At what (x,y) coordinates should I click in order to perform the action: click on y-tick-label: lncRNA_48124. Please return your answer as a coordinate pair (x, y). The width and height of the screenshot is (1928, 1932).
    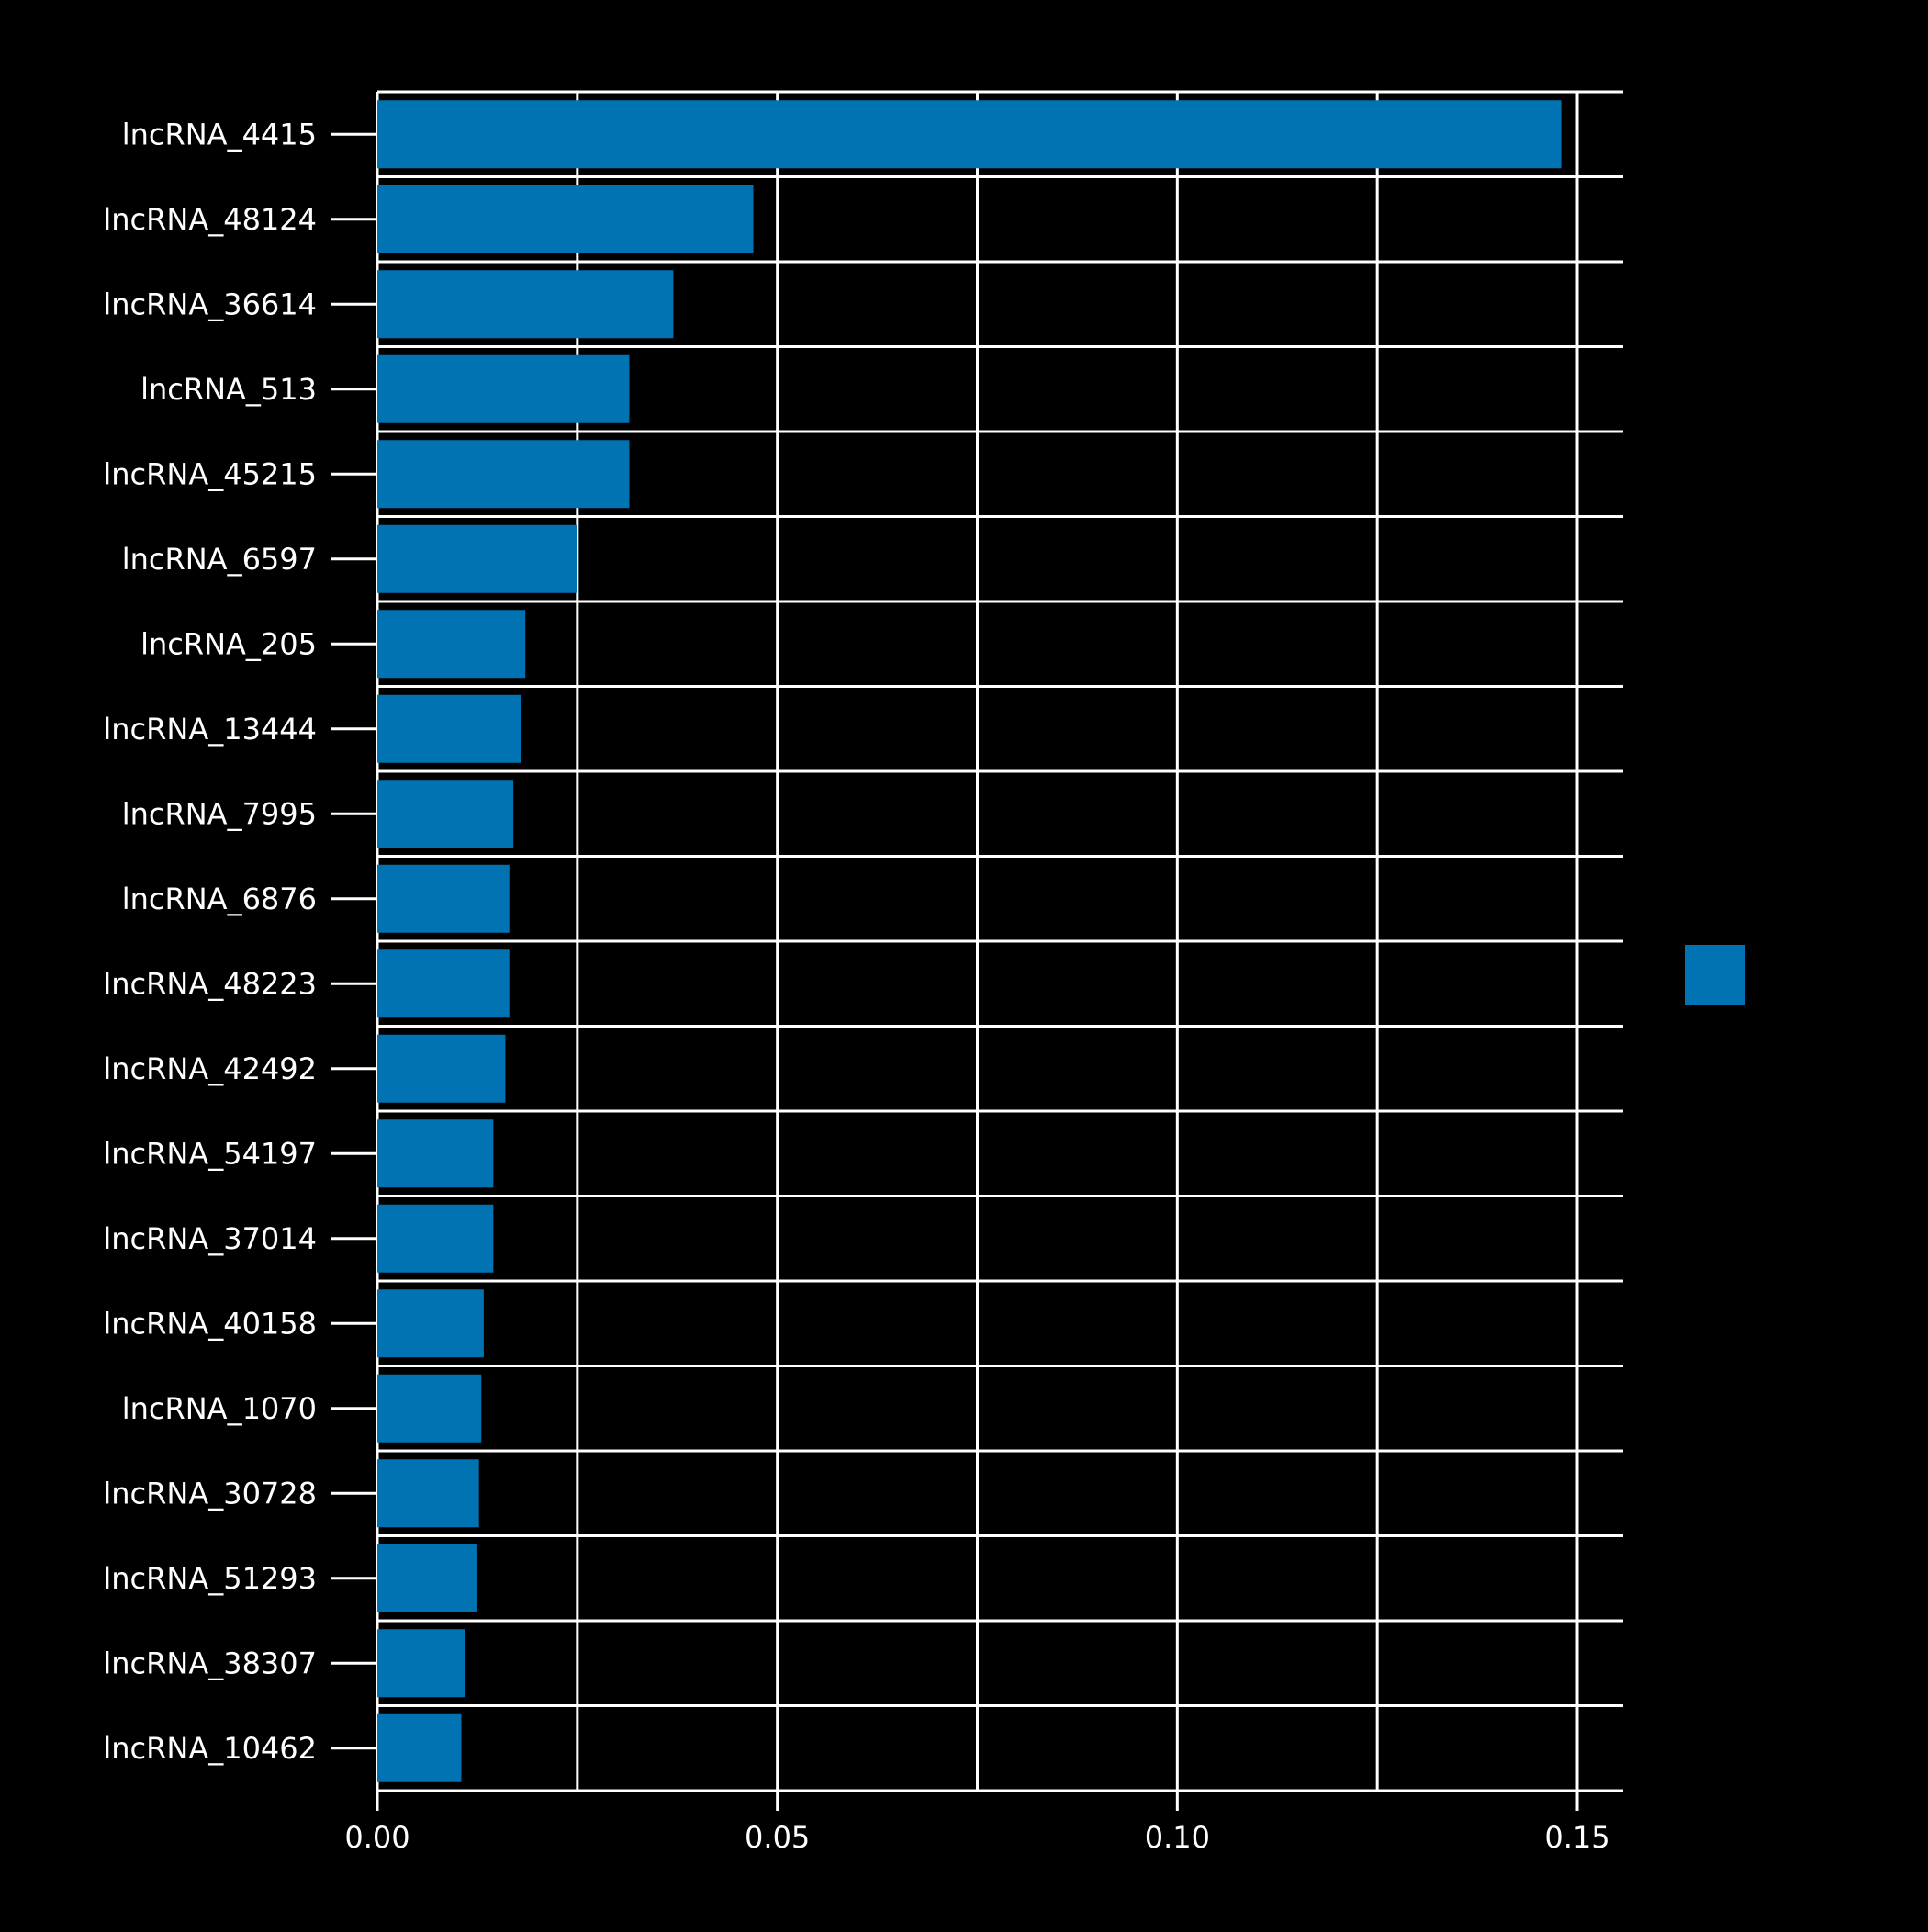
    Looking at the image, I should click on (210, 219).